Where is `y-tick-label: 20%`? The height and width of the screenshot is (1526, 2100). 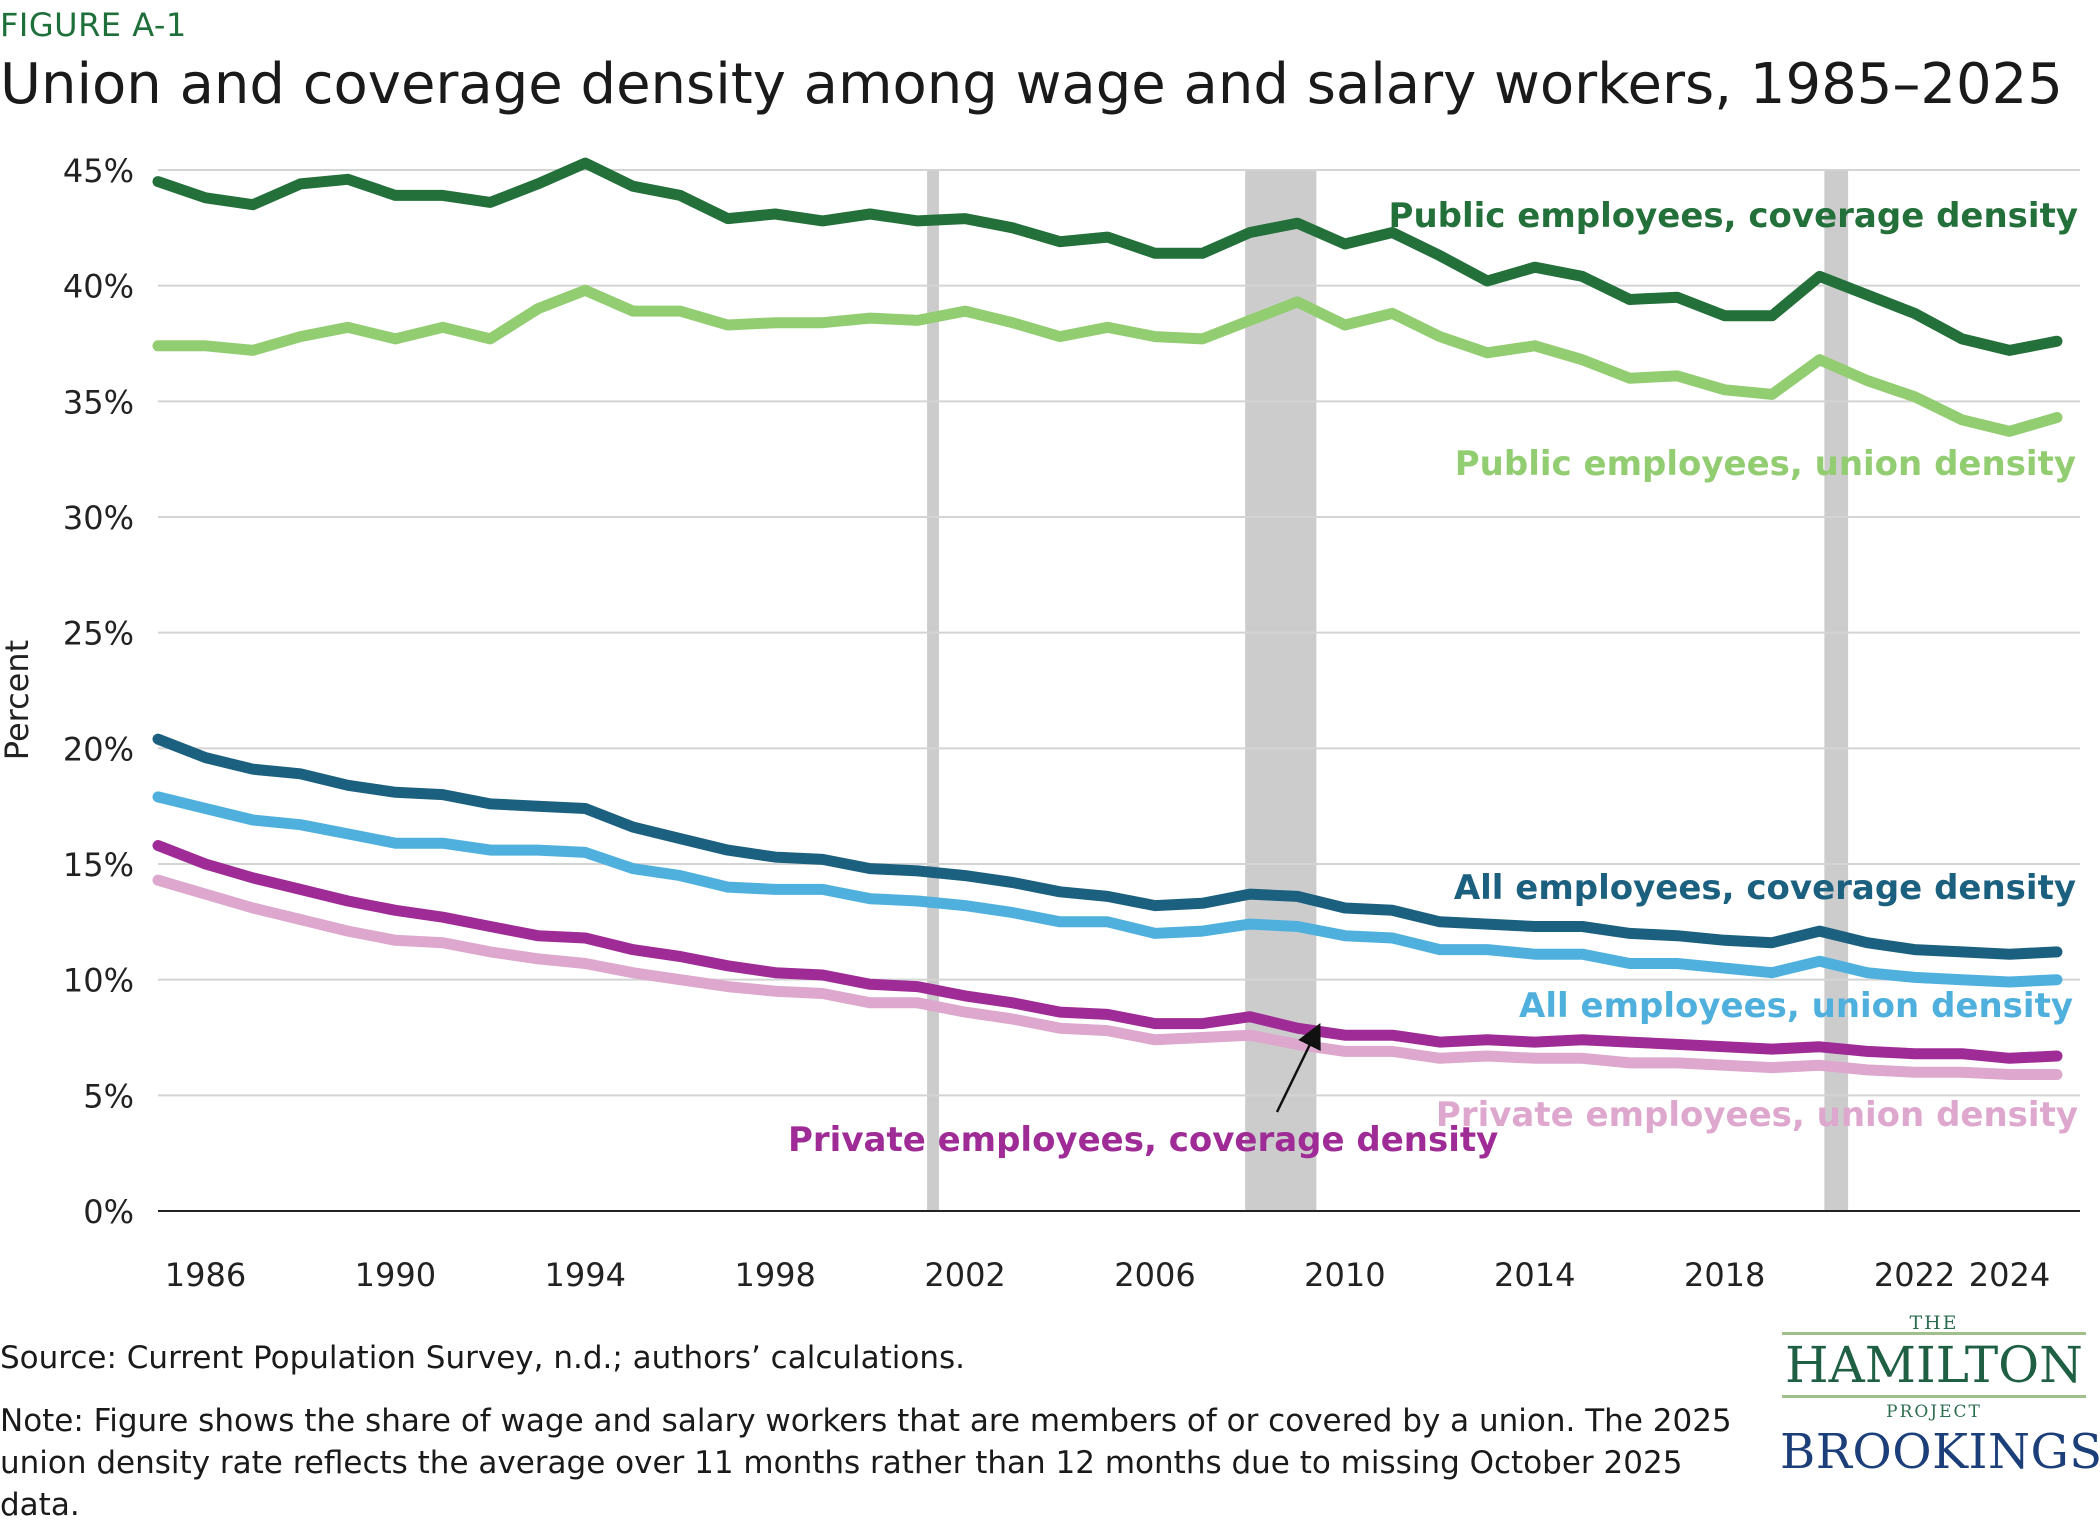 y-tick-label: 20% is located at coordinates (98, 749).